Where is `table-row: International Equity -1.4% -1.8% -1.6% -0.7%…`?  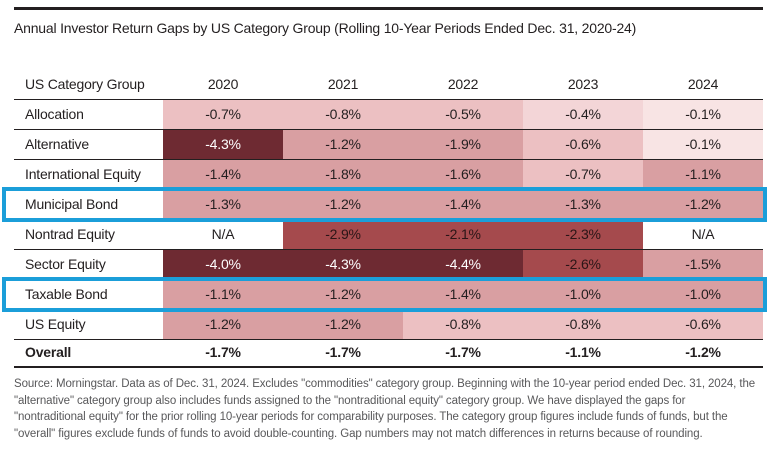 table-row: International Equity -1.4% -1.8% -1.6% -0.7%… is located at coordinates (388, 174).